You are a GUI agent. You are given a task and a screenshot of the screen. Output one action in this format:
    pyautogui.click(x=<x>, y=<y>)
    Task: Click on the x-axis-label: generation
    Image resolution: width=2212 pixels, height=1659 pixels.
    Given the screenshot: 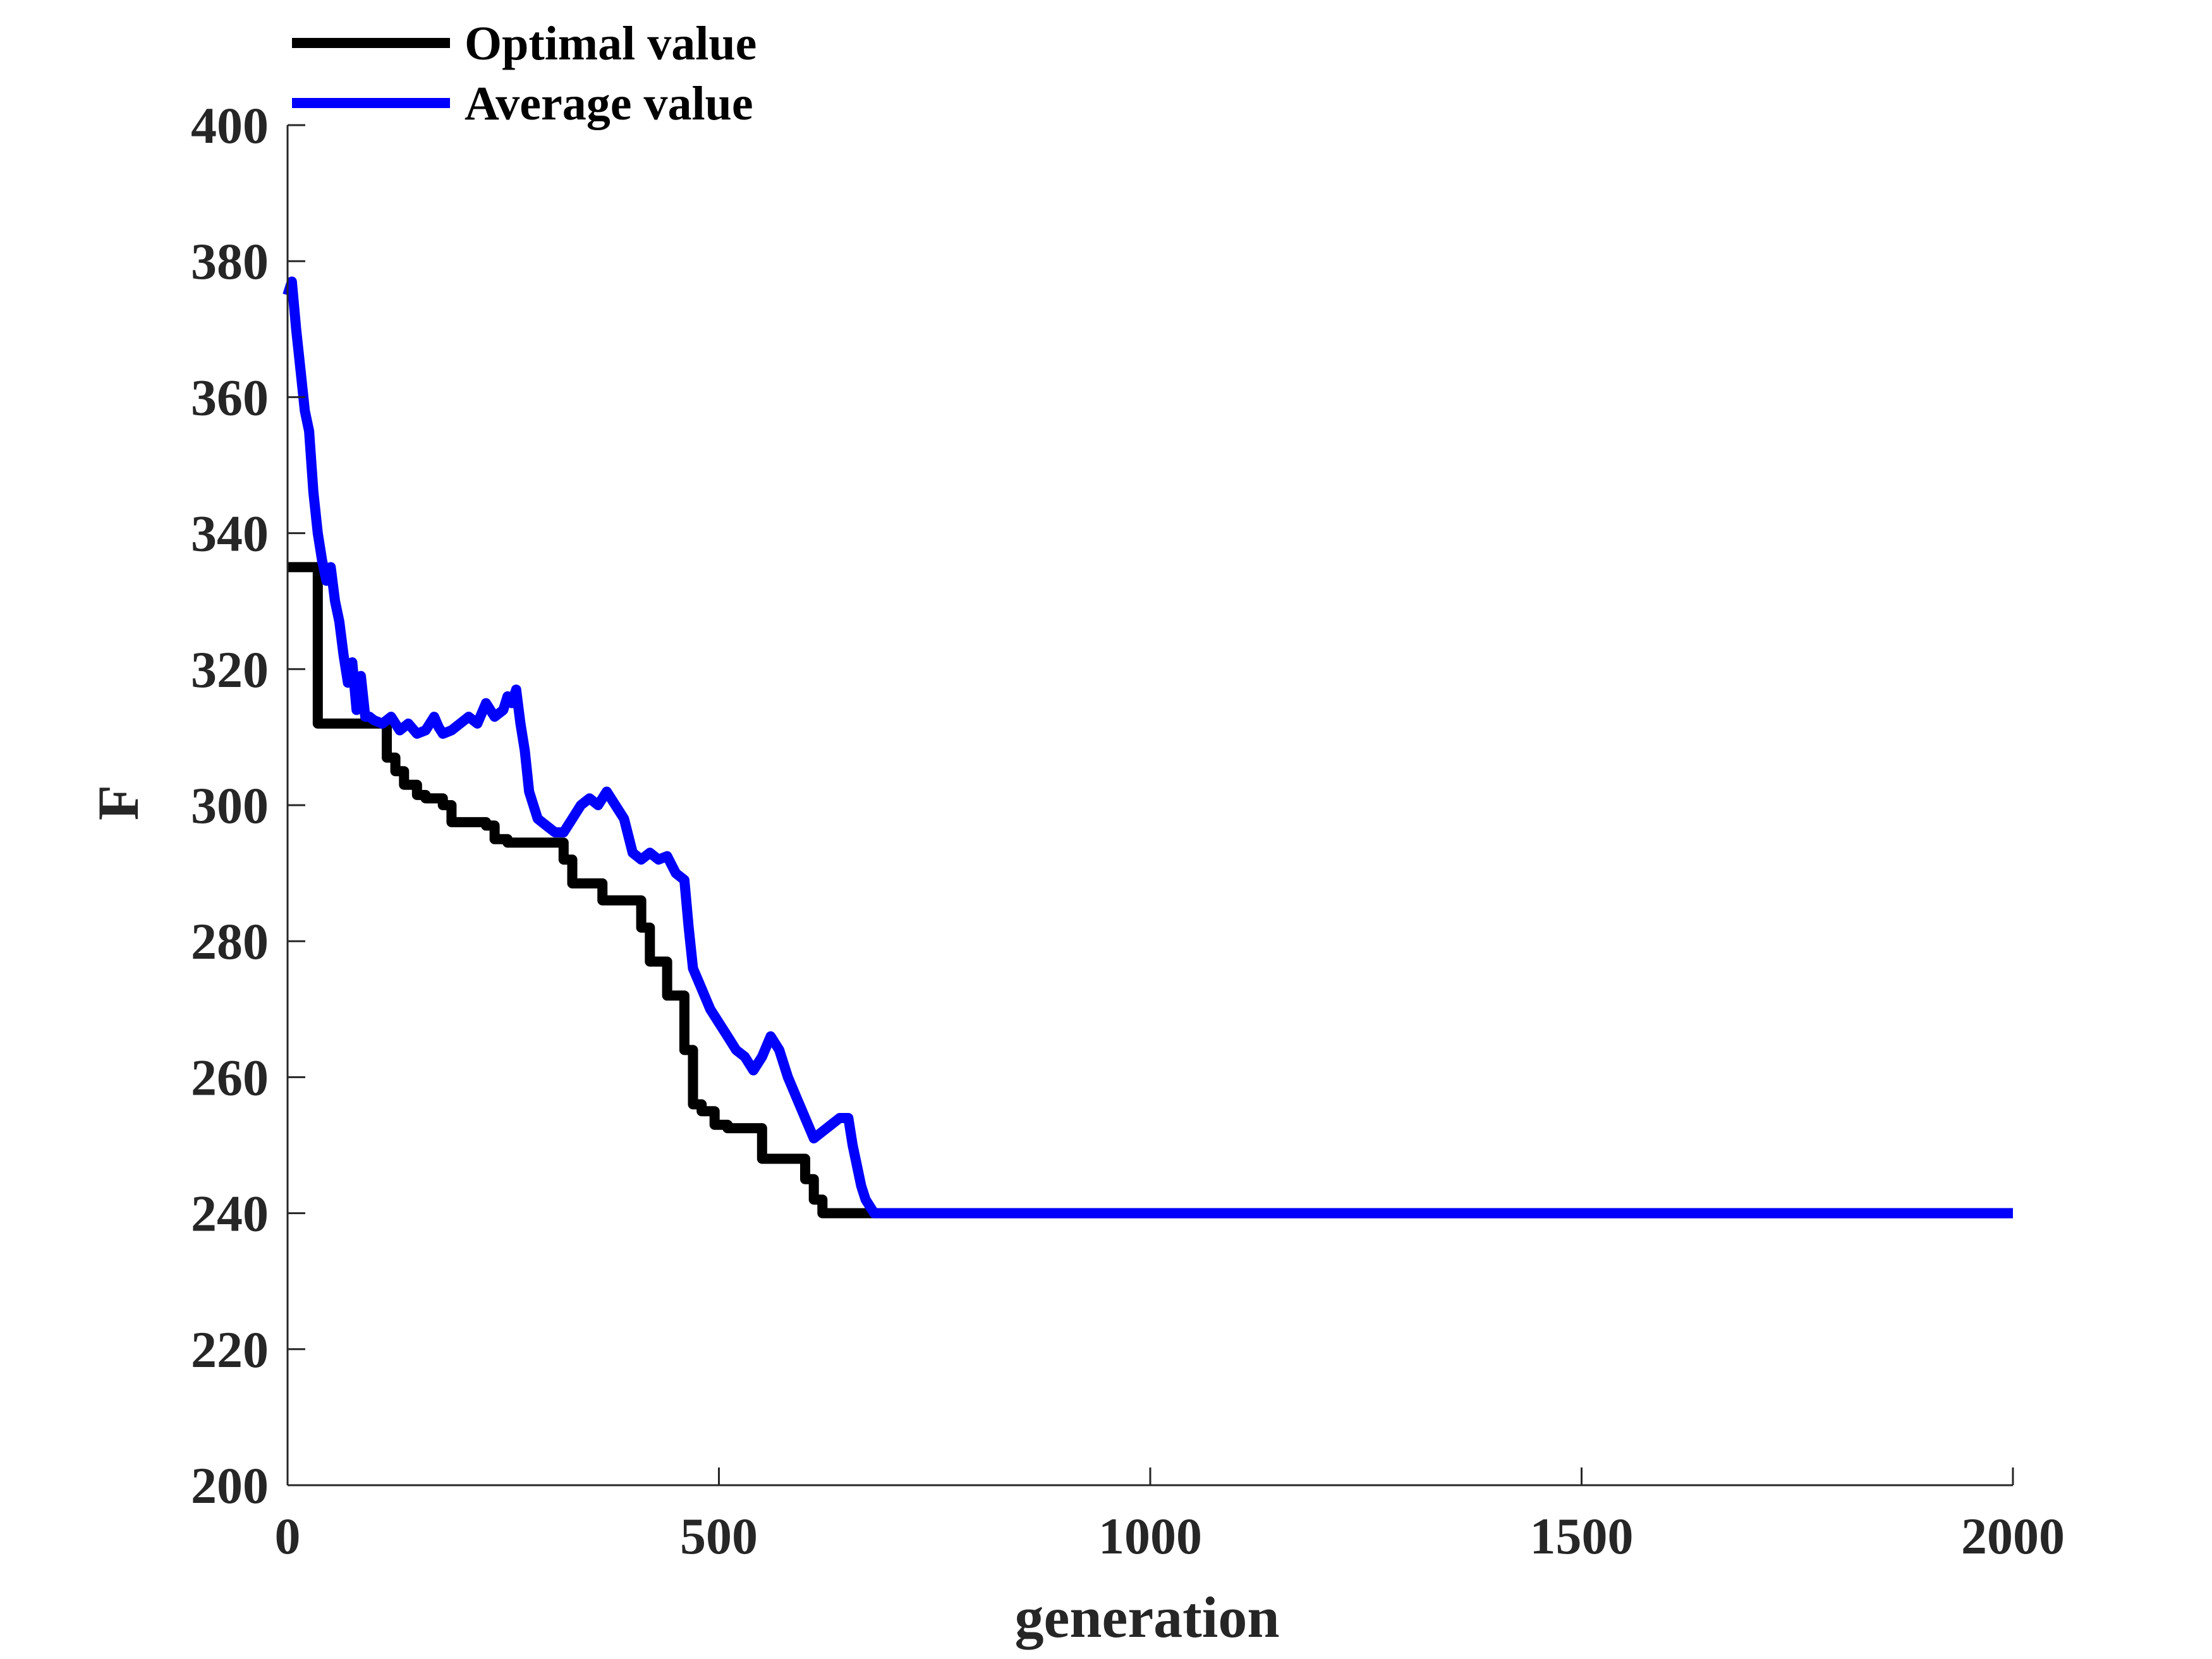 What is the action you would take?
    pyautogui.click(x=1146, y=1617)
    